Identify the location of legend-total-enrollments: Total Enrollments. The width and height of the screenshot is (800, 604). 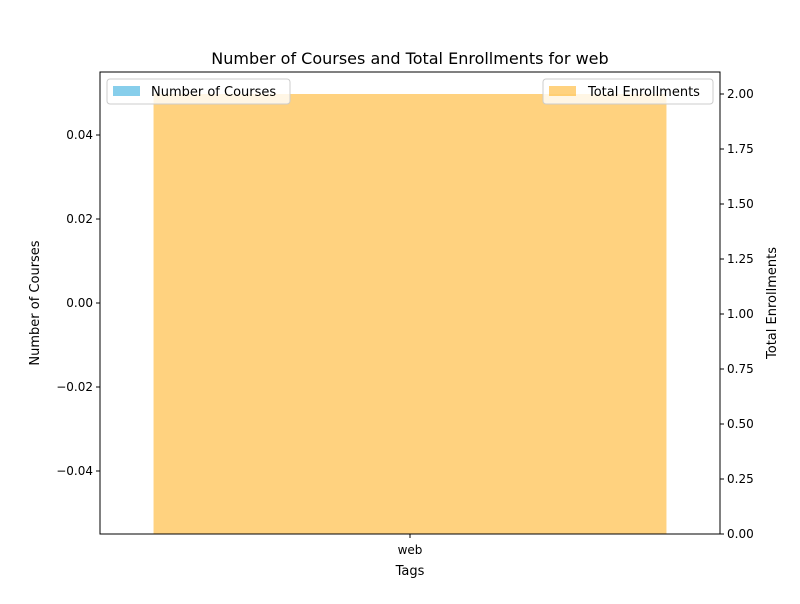
(628, 91).